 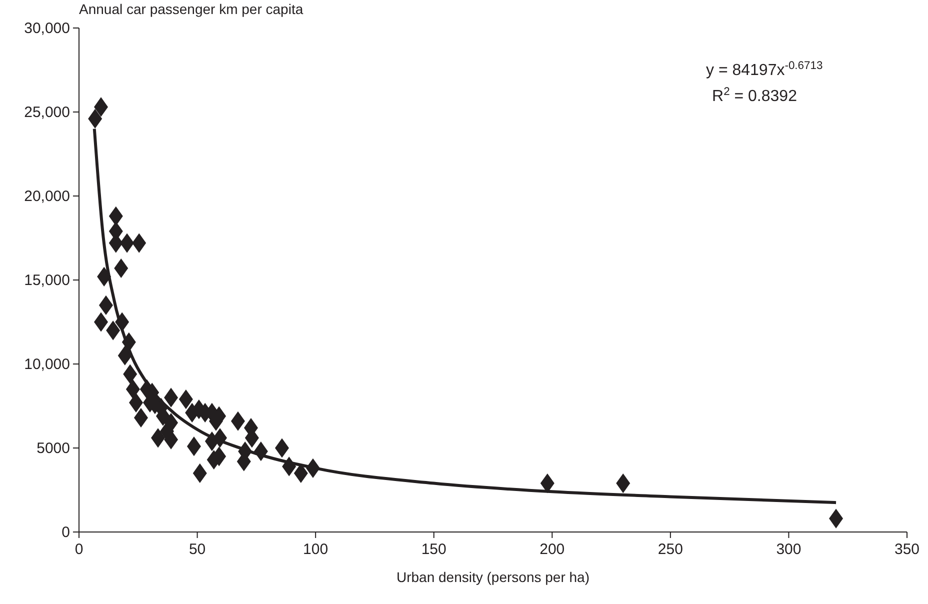 What do you see at coordinates (755, 95) in the screenshot?
I see `annotation: R$^{2}$ = 0.8392` at bounding box center [755, 95].